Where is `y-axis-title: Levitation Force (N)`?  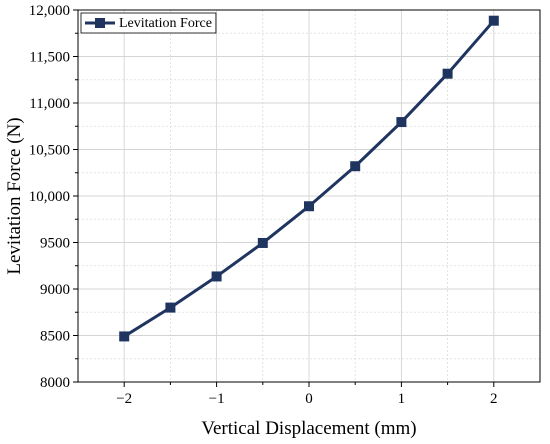
y-axis-title: Levitation Force (N) is located at coordinates (14, 195).